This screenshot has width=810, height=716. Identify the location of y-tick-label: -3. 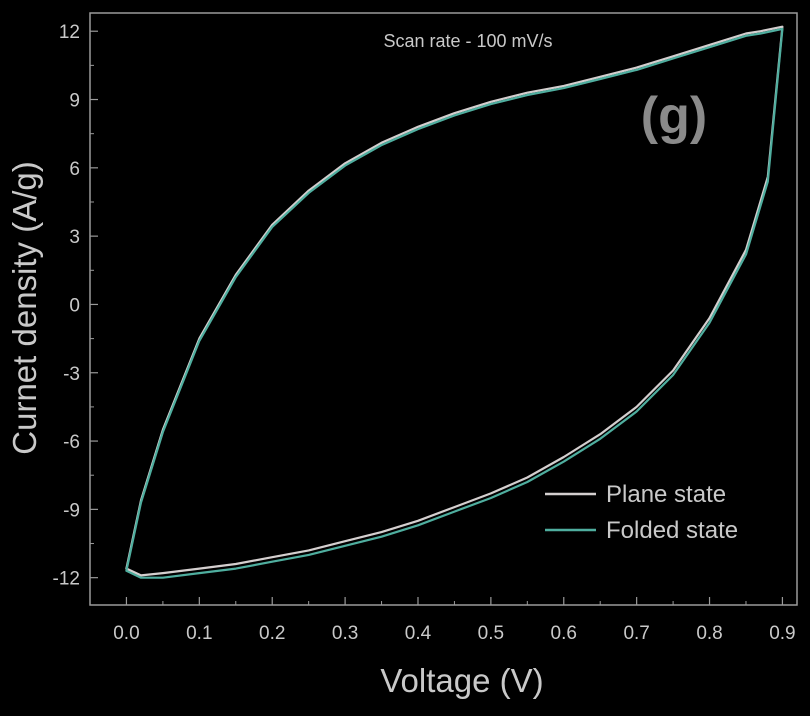
(71, 374).